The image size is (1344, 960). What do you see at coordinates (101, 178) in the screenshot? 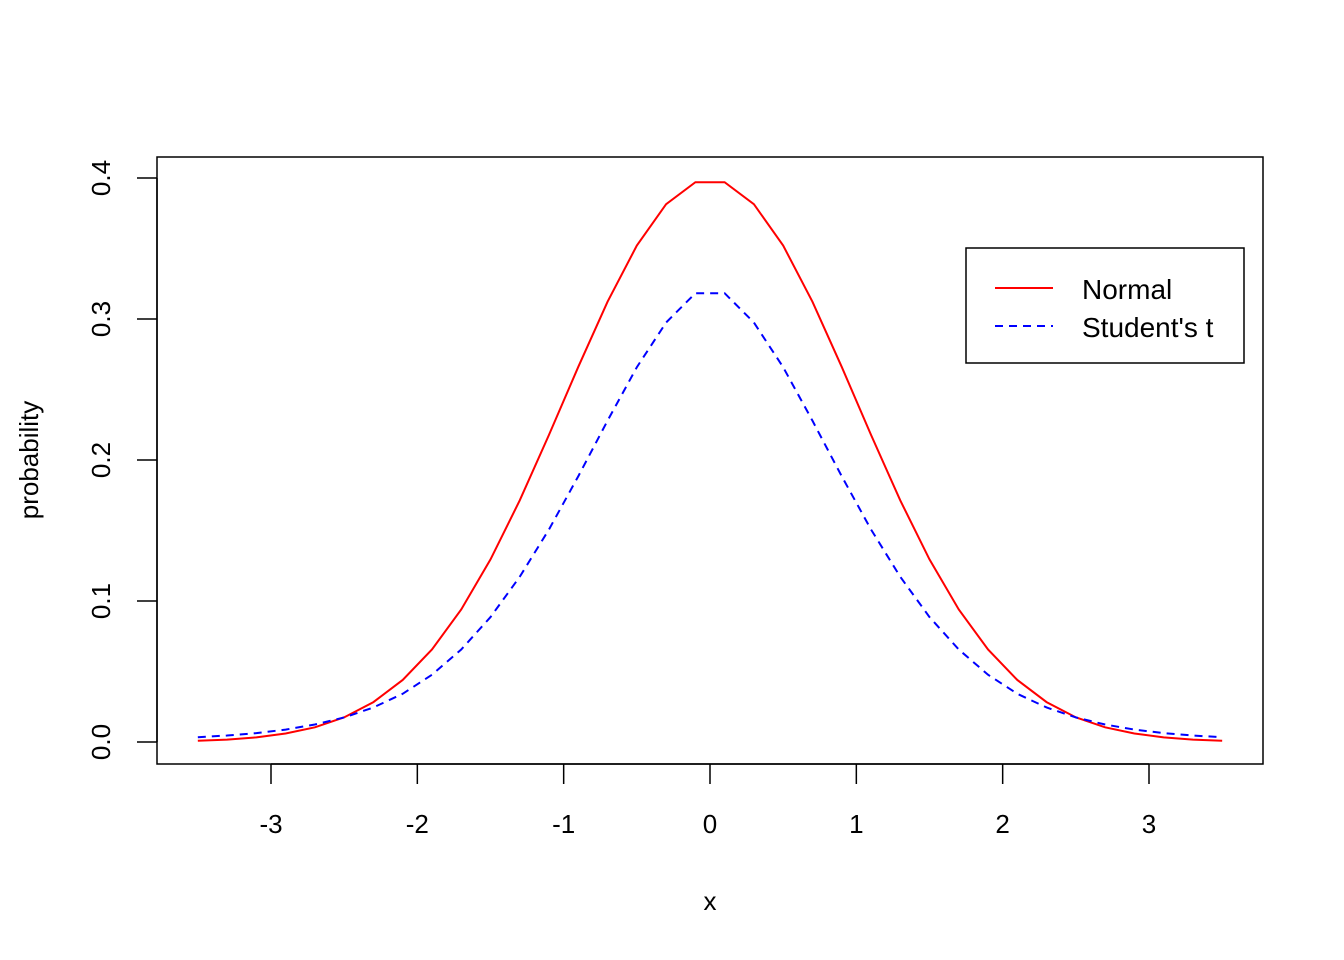
I see `y-tick-label: 0.4` at bounding box center [101, 178].